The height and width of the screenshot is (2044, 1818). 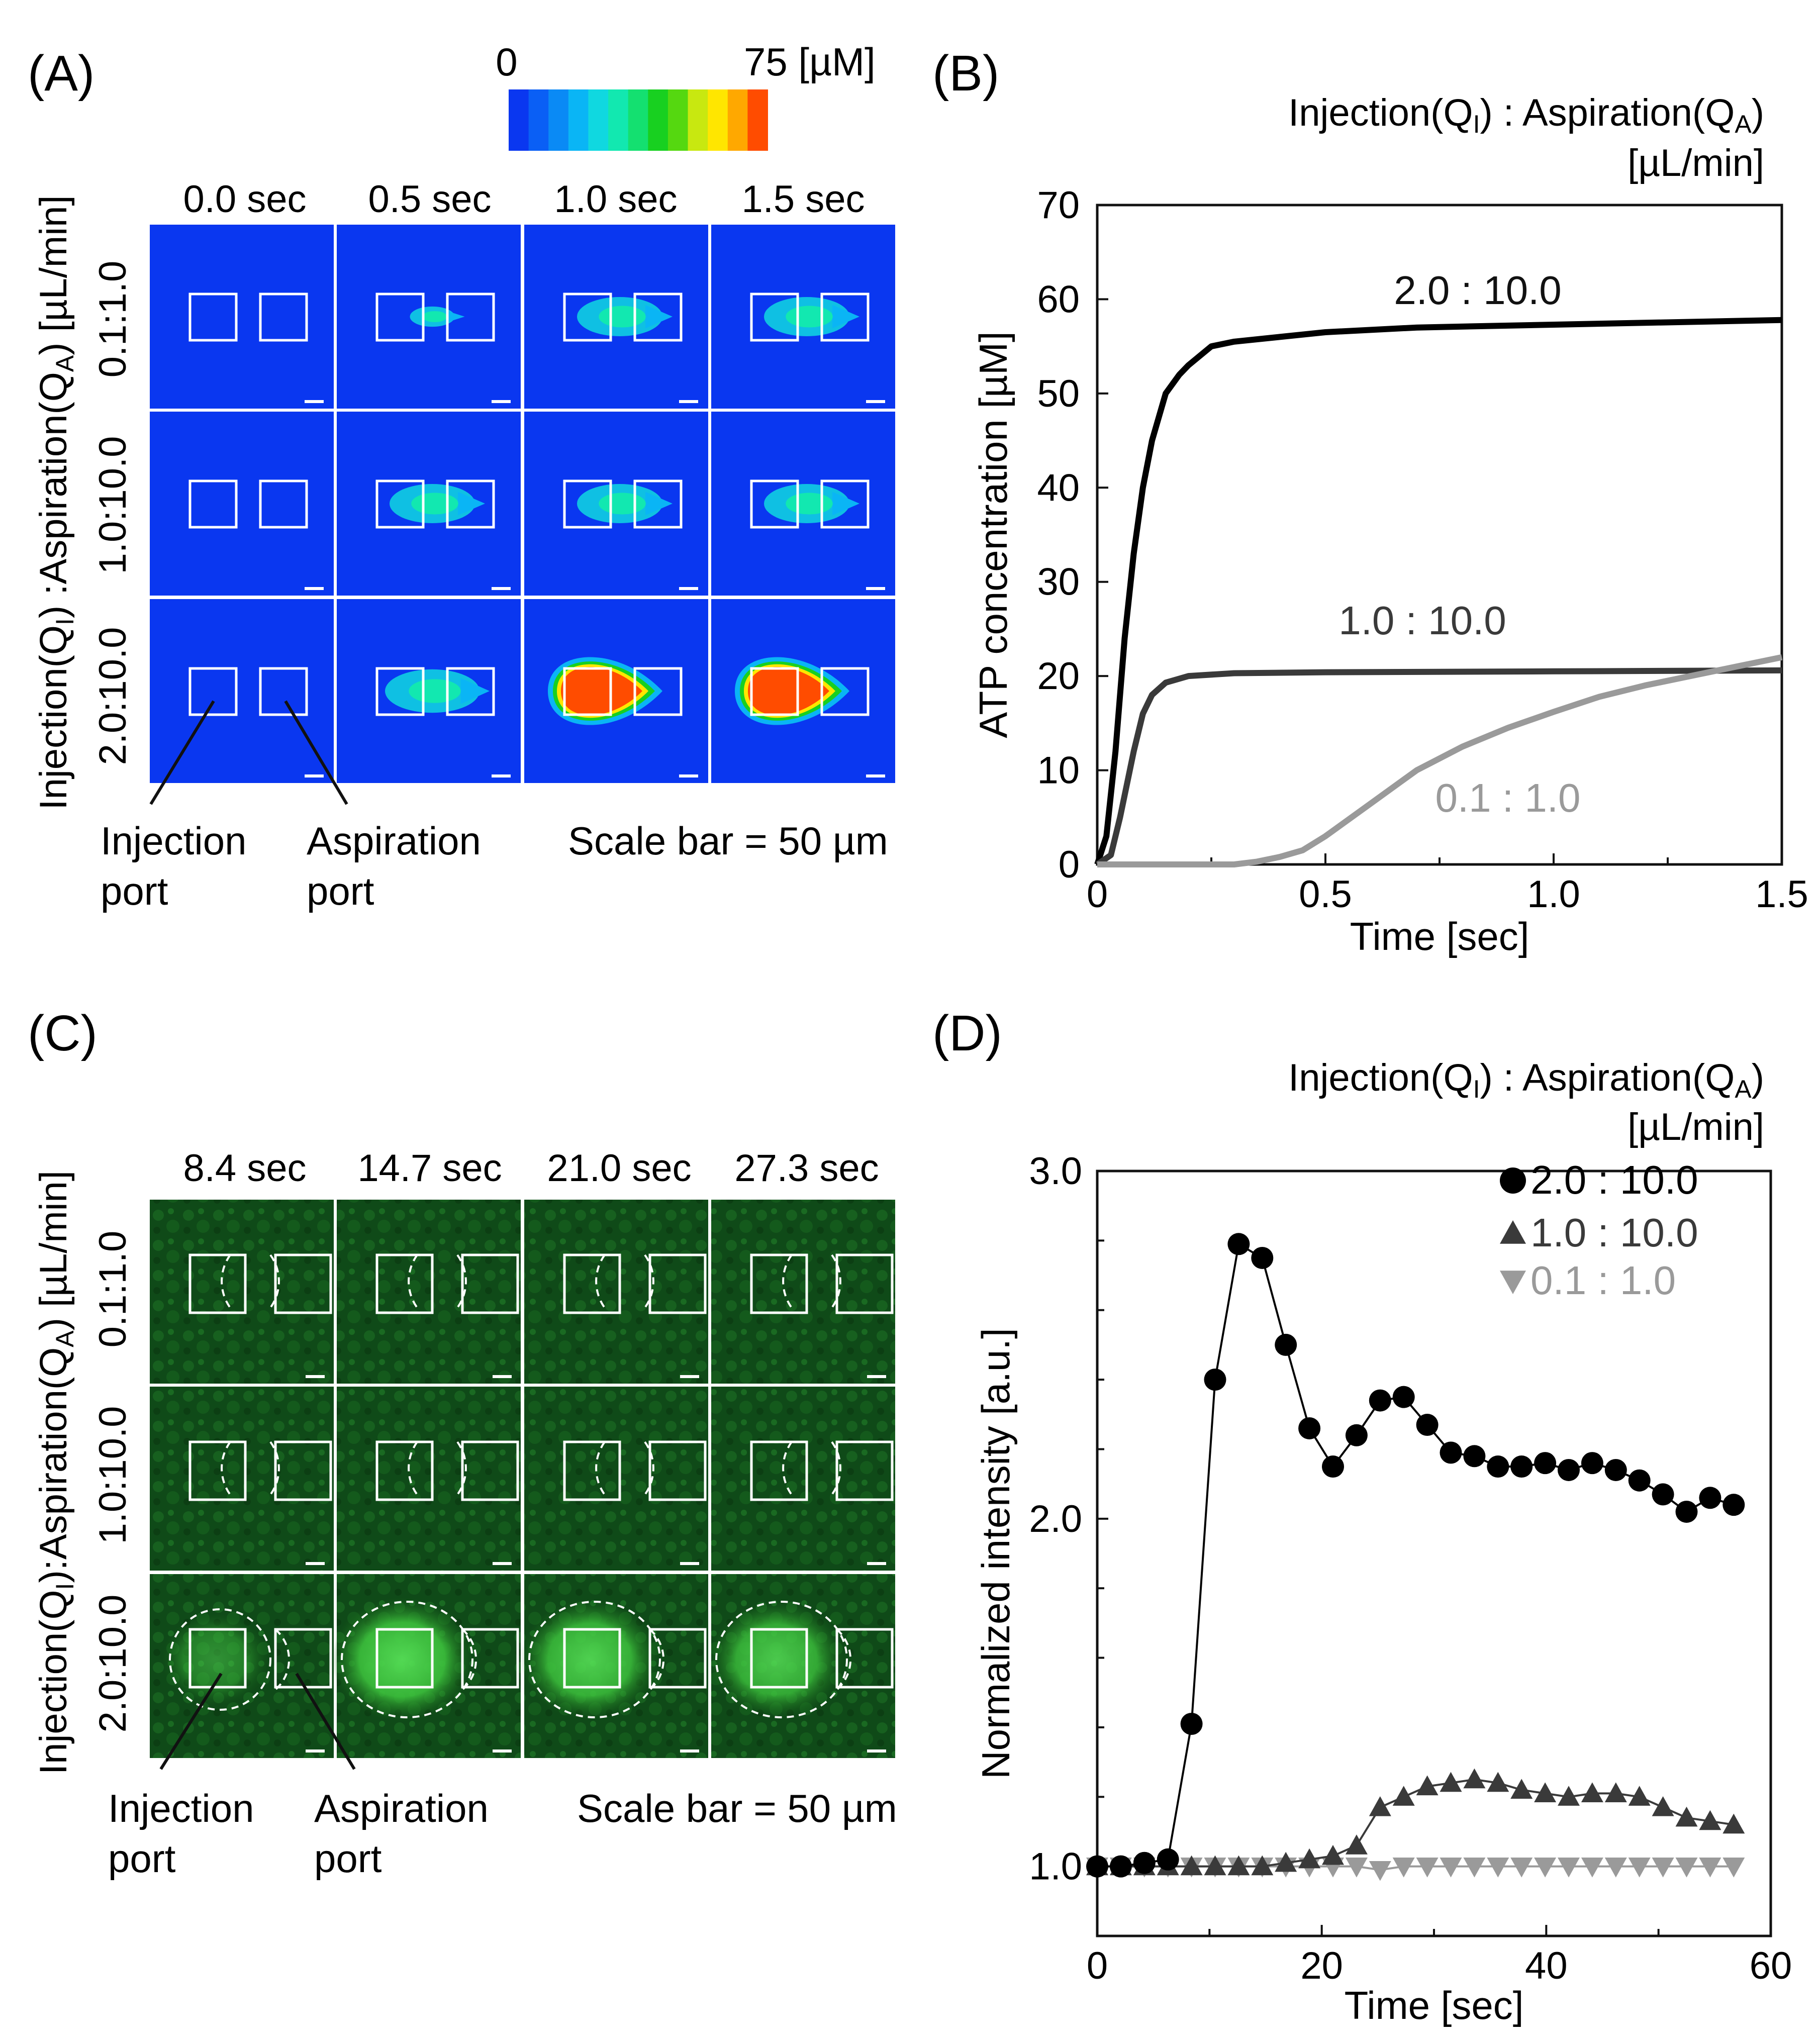 I want to click on concentration-plume-tip, so click(x=659, y=504).